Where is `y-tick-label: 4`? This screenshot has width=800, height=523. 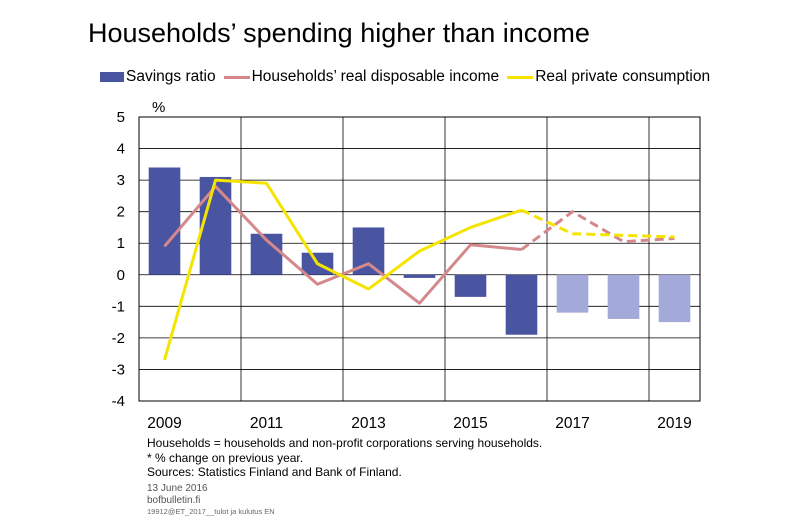
y-tick-label: 4 is located at coordinates (121, 149).